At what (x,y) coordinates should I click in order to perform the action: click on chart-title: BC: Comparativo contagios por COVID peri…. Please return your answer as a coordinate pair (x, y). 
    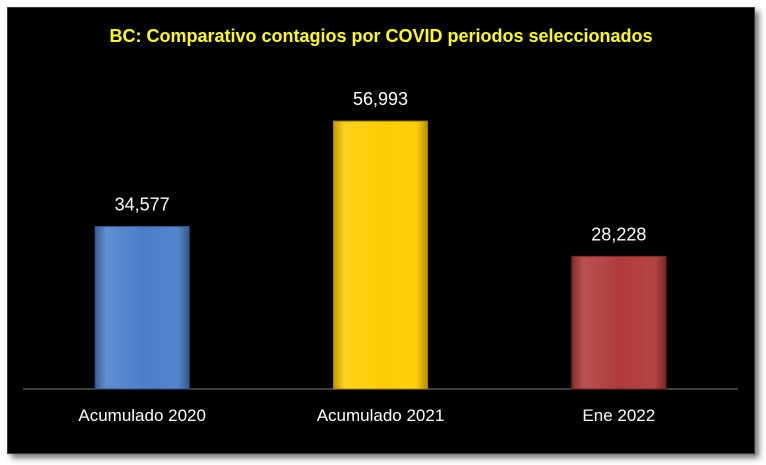
    Looking at the image, I should click on (381, 36).